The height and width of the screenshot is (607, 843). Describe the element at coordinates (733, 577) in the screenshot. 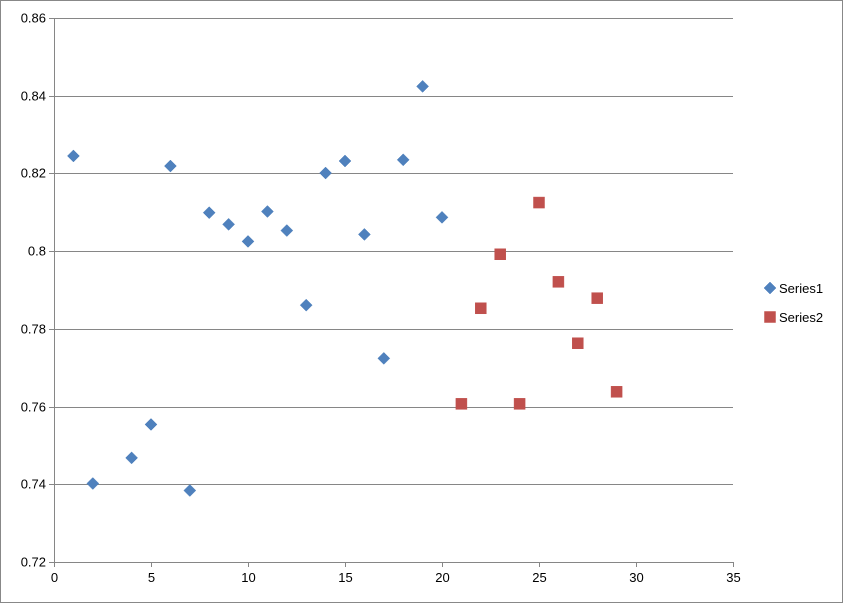

I see `x-tick-label: 35` at that location.